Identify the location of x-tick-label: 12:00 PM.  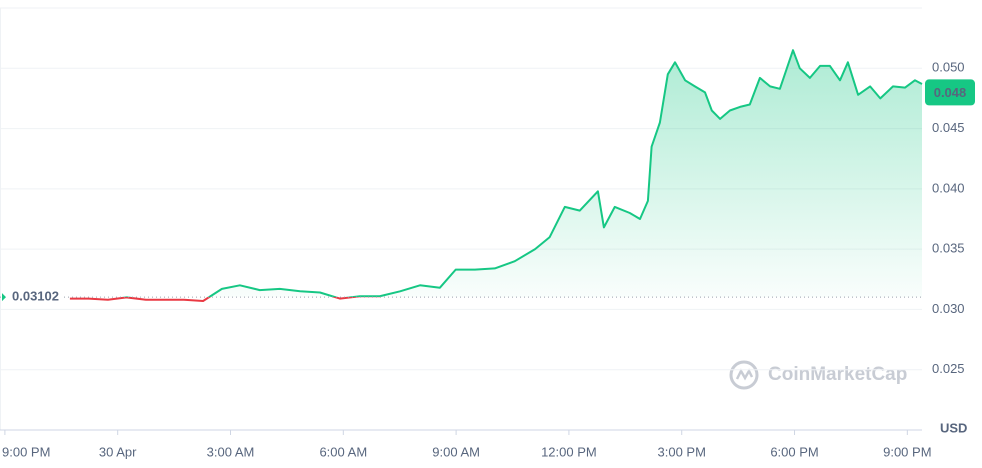
(569, 451).